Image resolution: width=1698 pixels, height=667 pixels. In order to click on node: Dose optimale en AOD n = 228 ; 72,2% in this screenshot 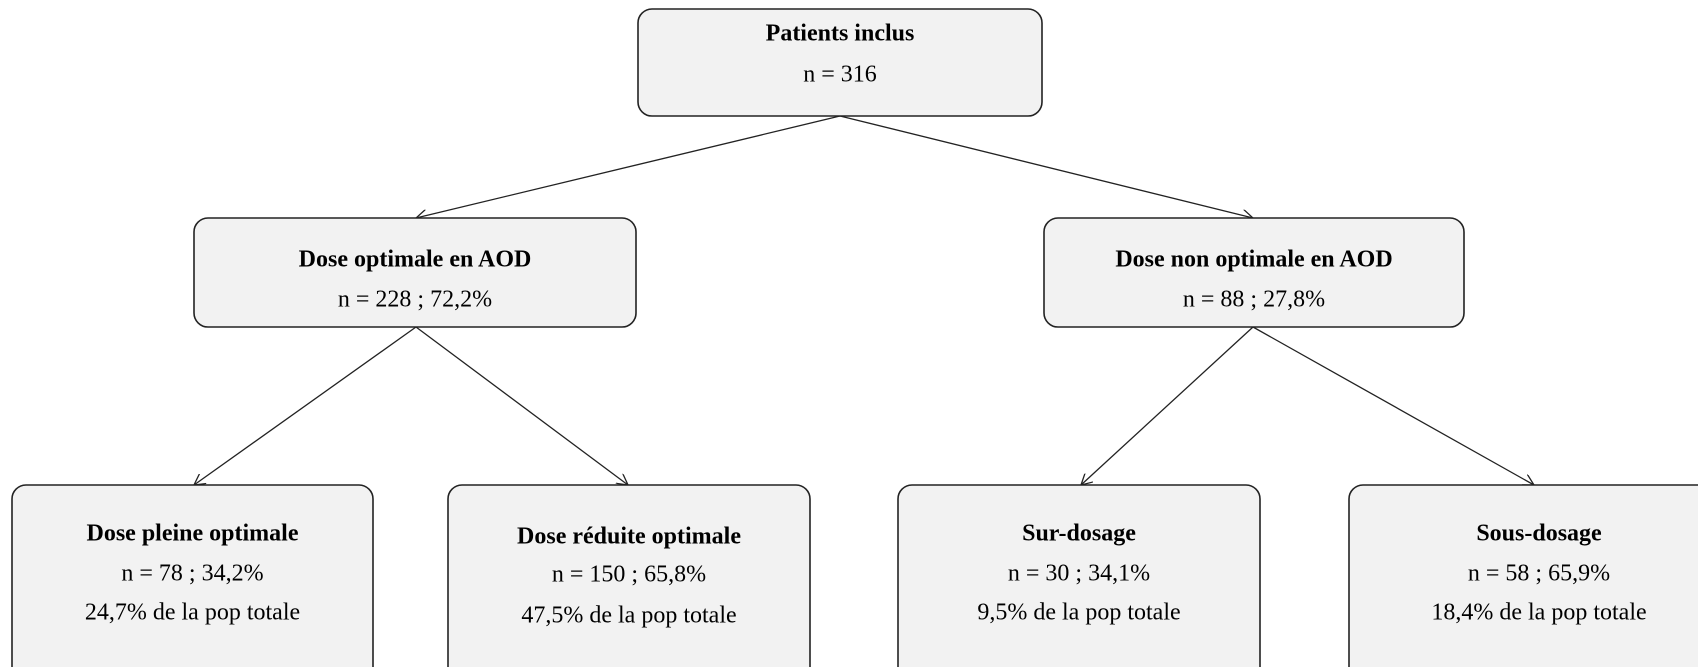, I will do `click(415, 272)`.